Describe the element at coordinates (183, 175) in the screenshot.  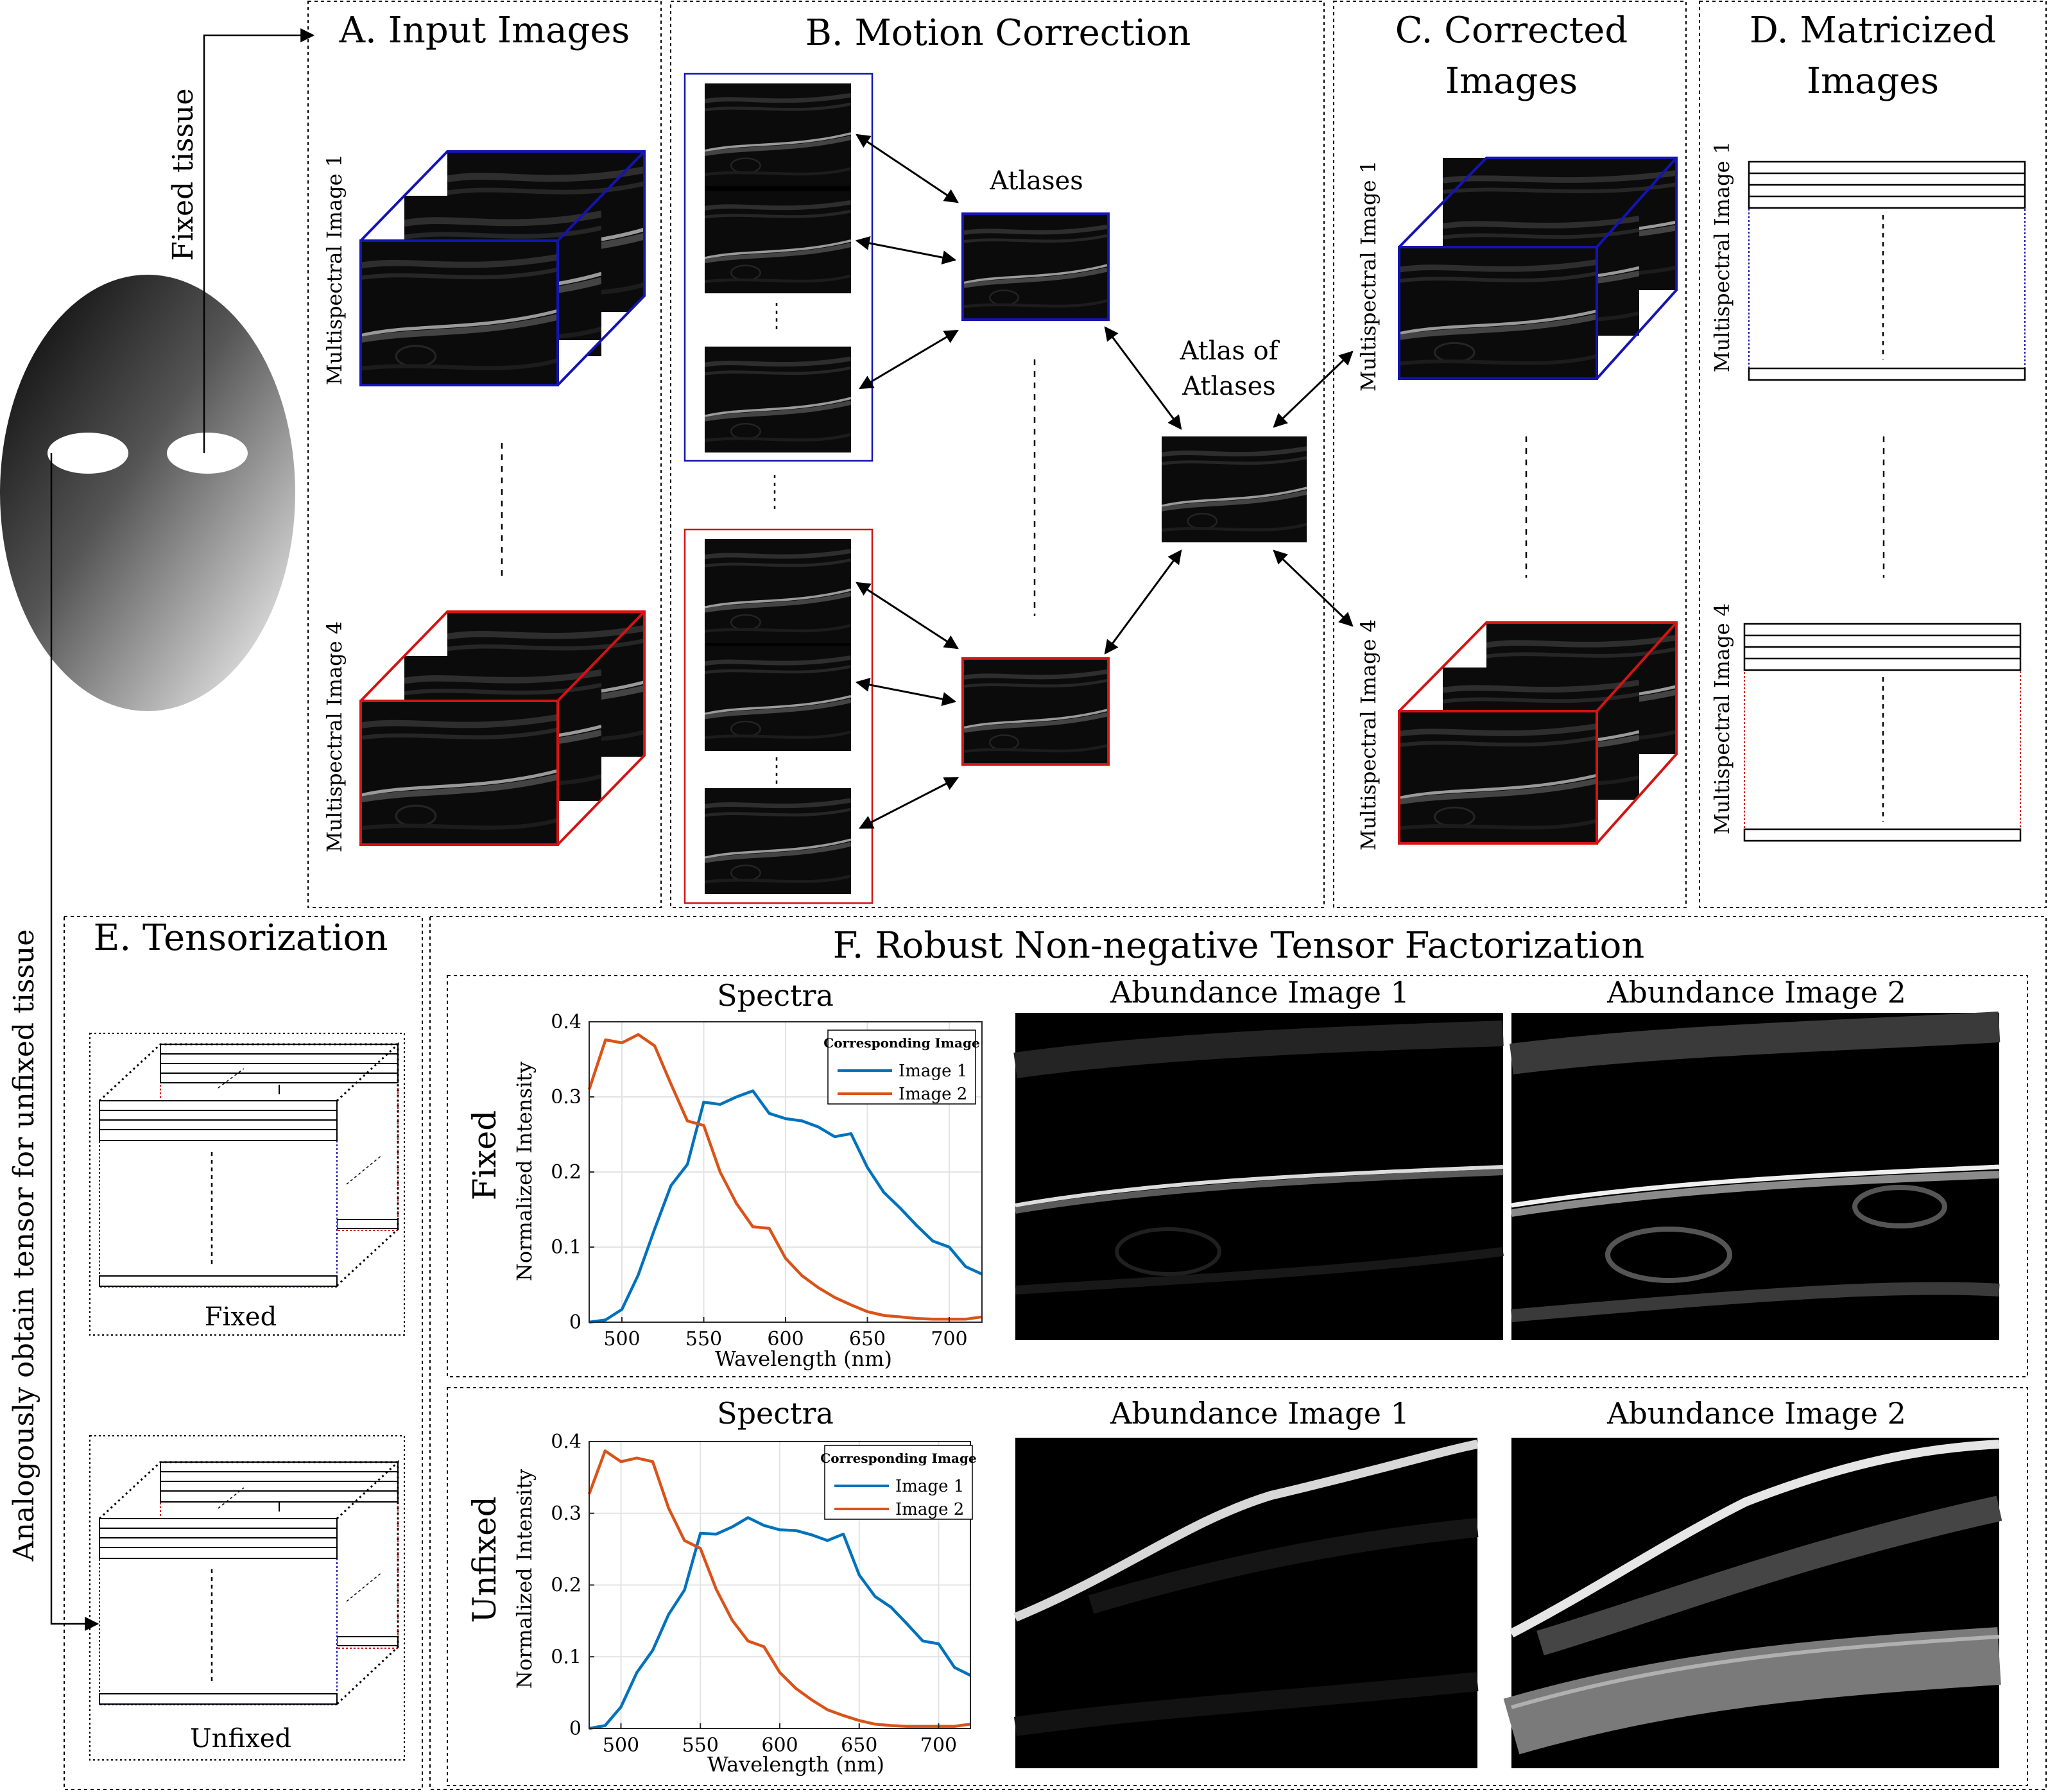
I see `fixed-tissue-label: Fixed tissue` at that location.